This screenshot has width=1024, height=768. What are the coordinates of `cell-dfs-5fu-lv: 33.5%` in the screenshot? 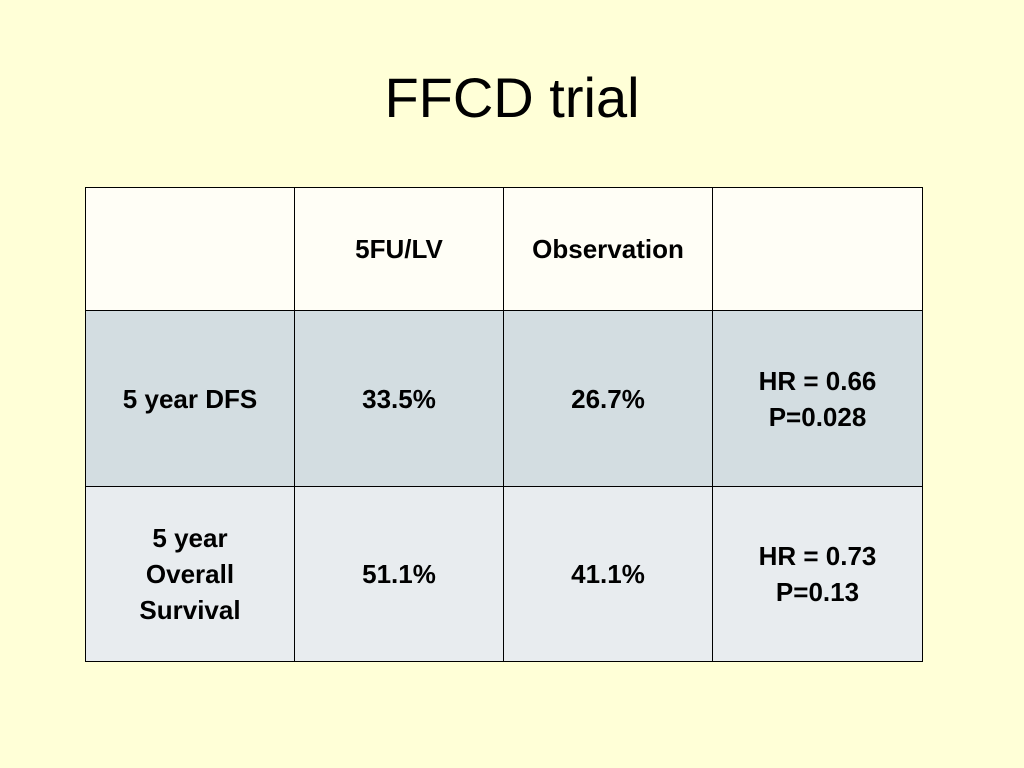 It's located at (399, 398).